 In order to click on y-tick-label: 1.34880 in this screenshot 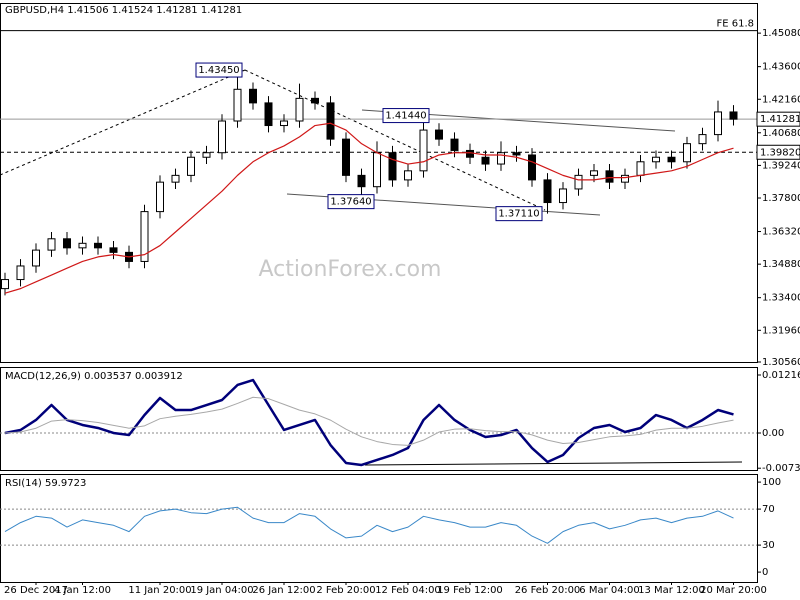, I will do `click(781, 264)`.